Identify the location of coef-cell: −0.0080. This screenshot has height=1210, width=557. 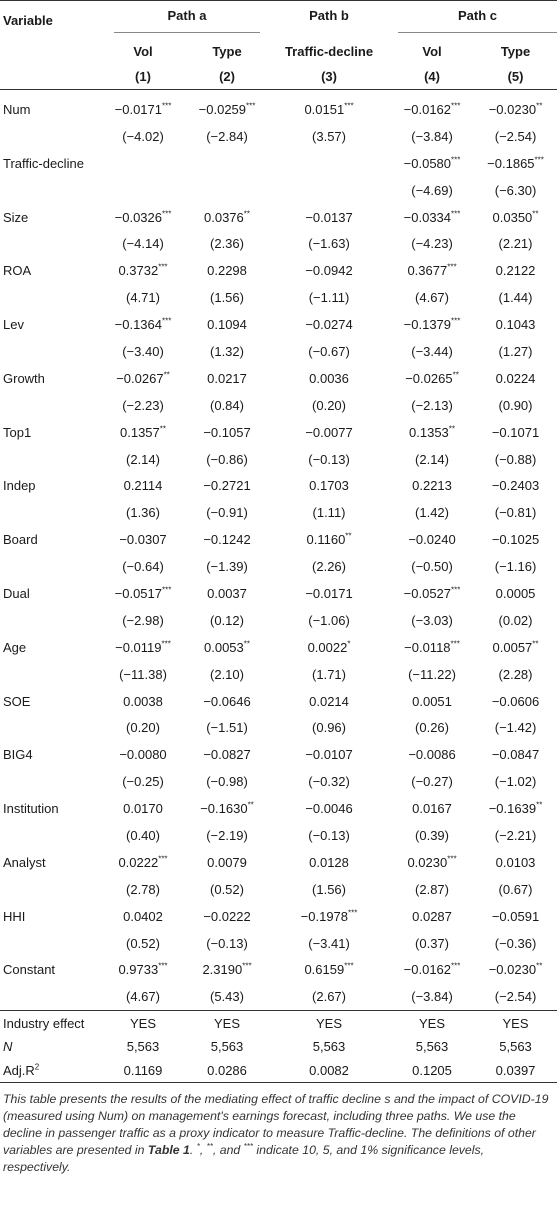
(143, 755).